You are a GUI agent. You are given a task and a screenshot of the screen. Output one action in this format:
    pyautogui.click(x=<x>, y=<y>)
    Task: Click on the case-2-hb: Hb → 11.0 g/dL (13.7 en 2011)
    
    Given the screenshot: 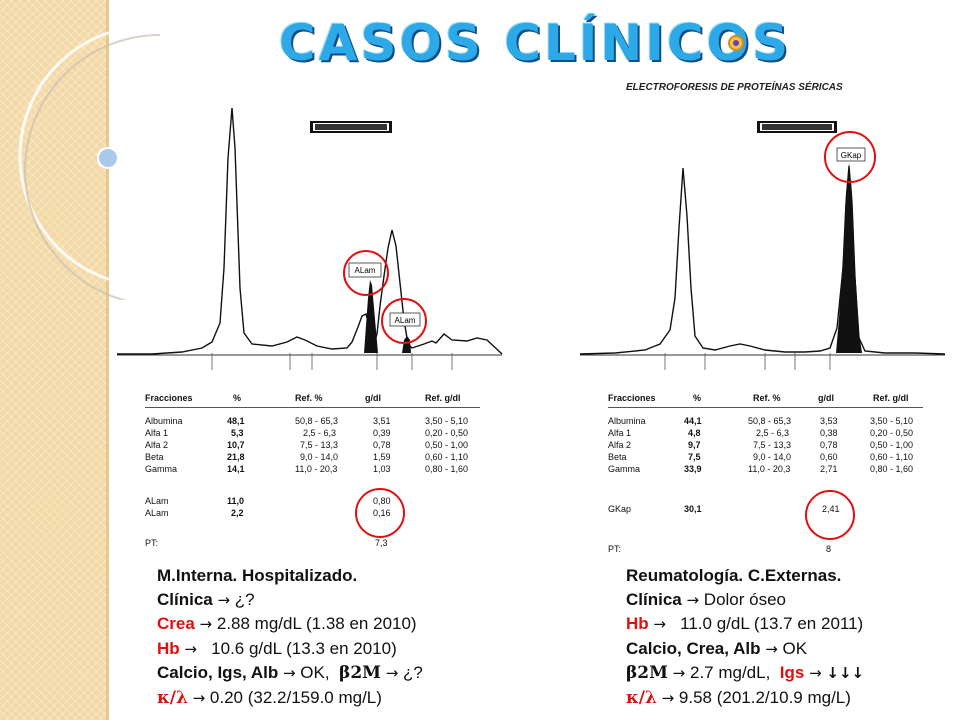 What is the action you would take?
    pyautogui.click(x=745, y=623)
    